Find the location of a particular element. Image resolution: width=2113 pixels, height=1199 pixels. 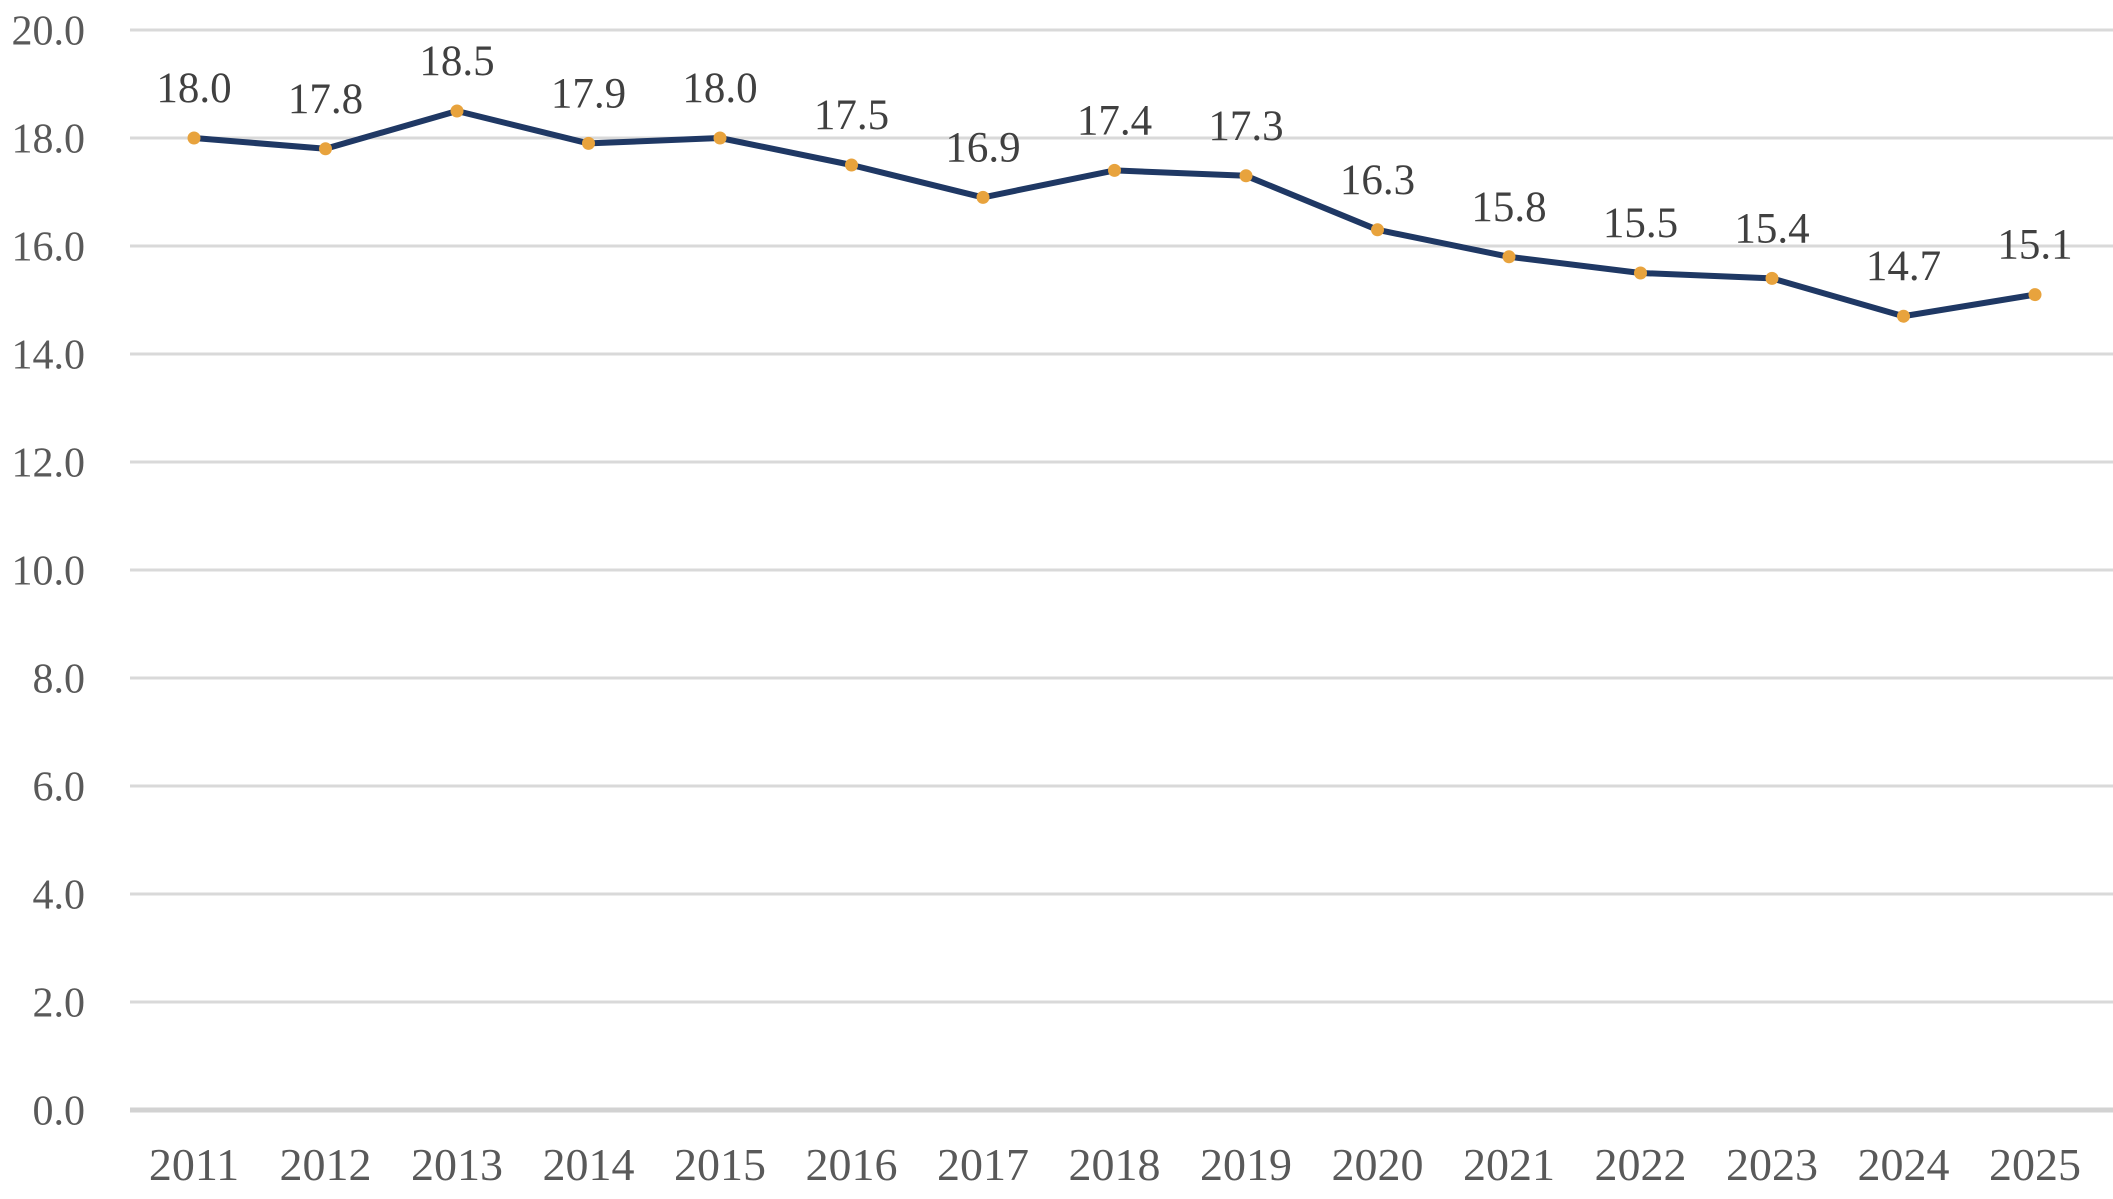

data-label: 17.4 is located at coordinates (1114, 120).